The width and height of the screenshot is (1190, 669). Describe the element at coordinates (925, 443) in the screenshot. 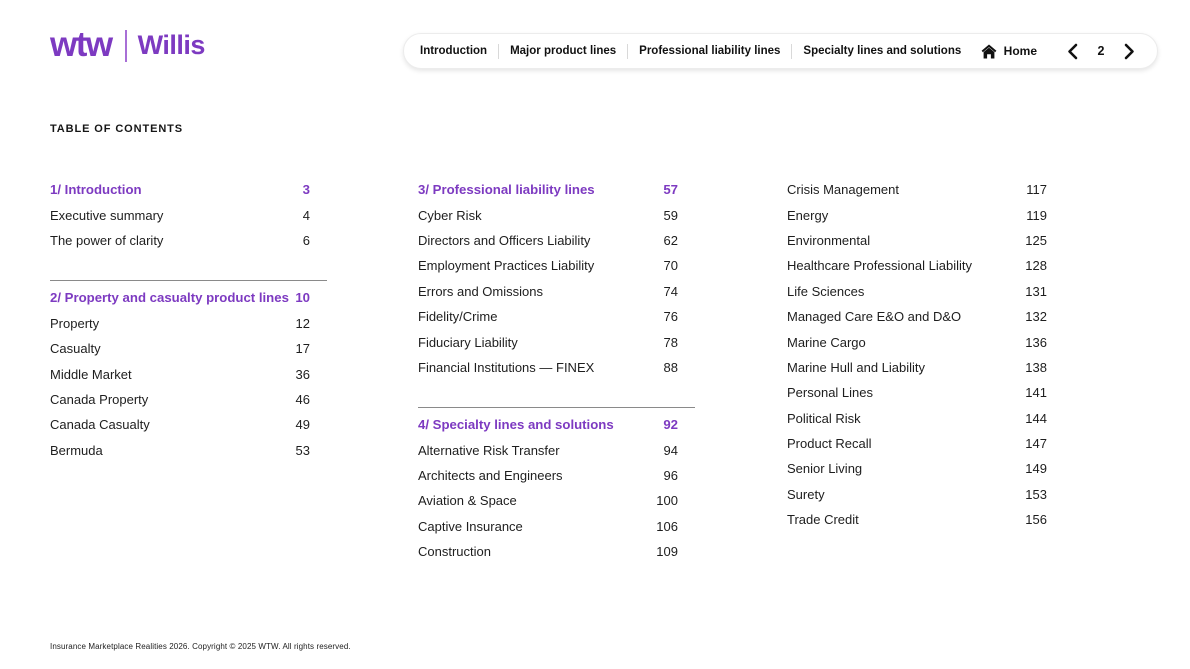

I see `toc-entry: Product Recall 147` at that location.